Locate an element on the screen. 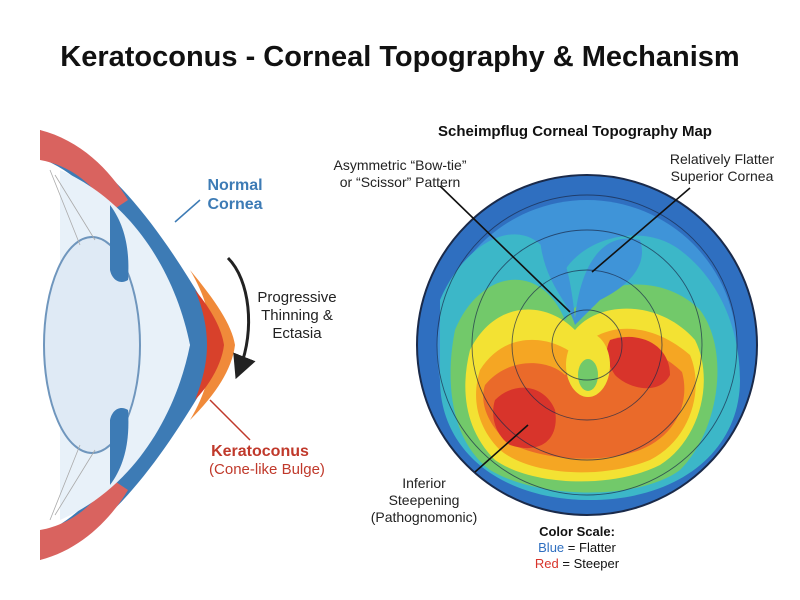 Image resolution: width=800 pixels, height=600 pixels. inferior-leader is located at coordinates (501, 448).